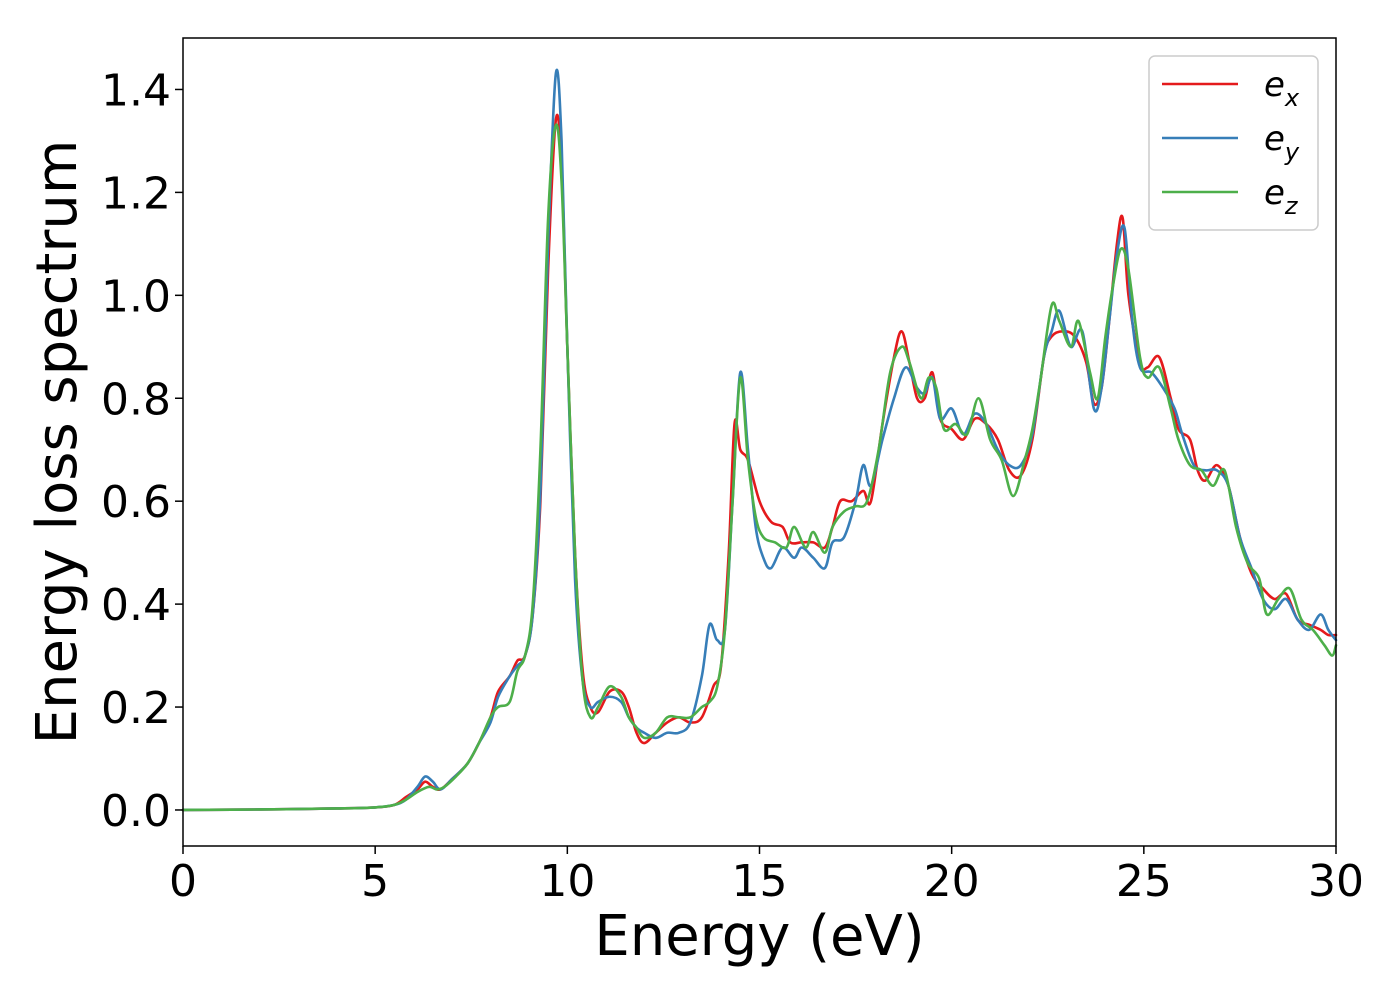 This screenshot has height=1000, width=1400. What do you see at coordinates (136, 90) in the screenshot?
I see `y-tick-label: 1.4` at bounding box center [136, 90].